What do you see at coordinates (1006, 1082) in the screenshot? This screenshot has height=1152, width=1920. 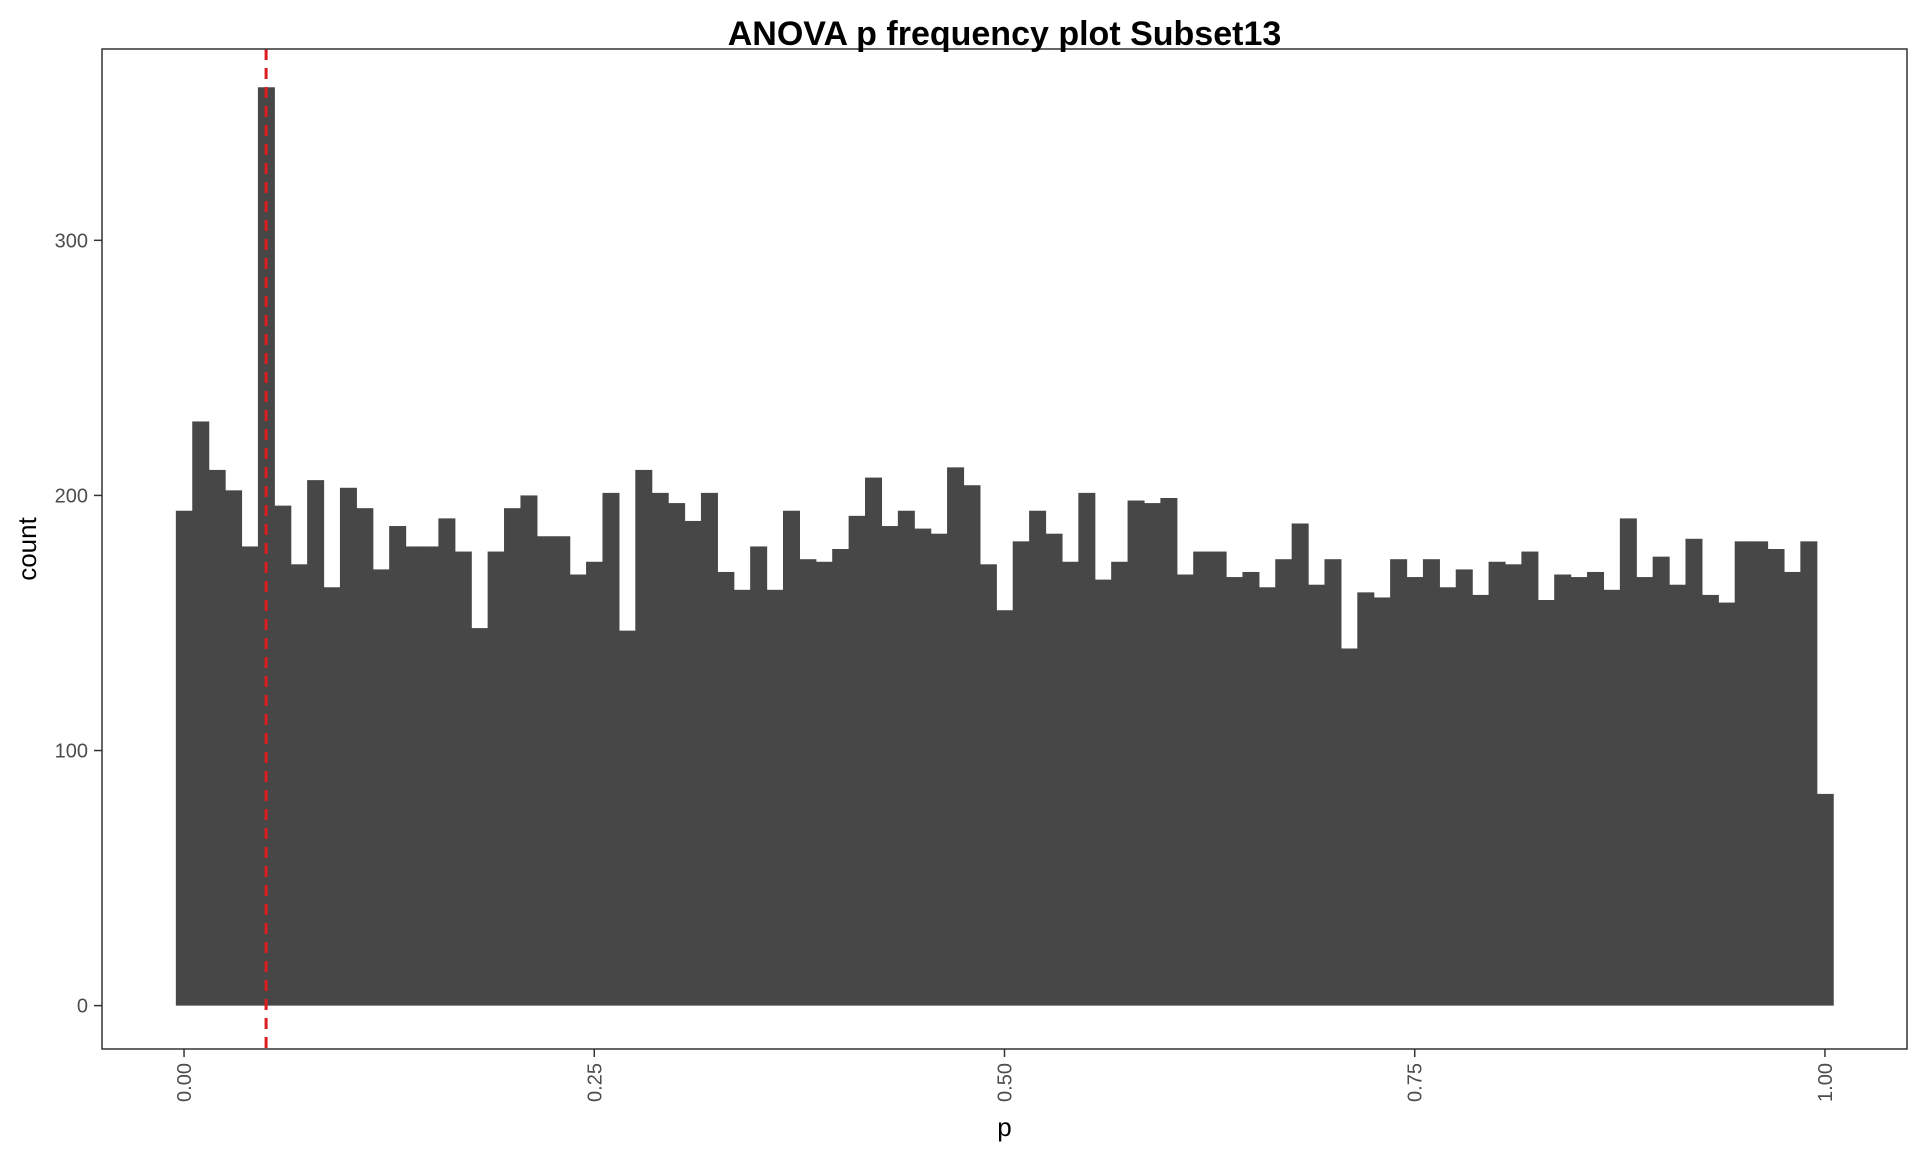 I see `x-tick-label: 0.50` at bounding box center [1006, 1082].